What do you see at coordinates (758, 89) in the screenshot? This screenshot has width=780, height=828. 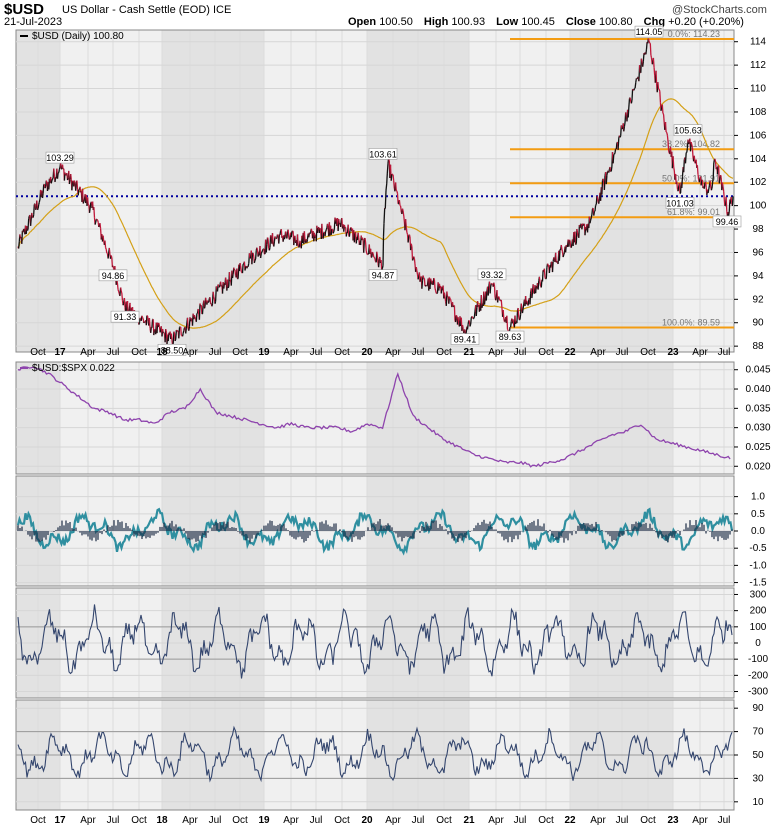 I see `y-tick-label: 110` at bounding box center [758, 89].